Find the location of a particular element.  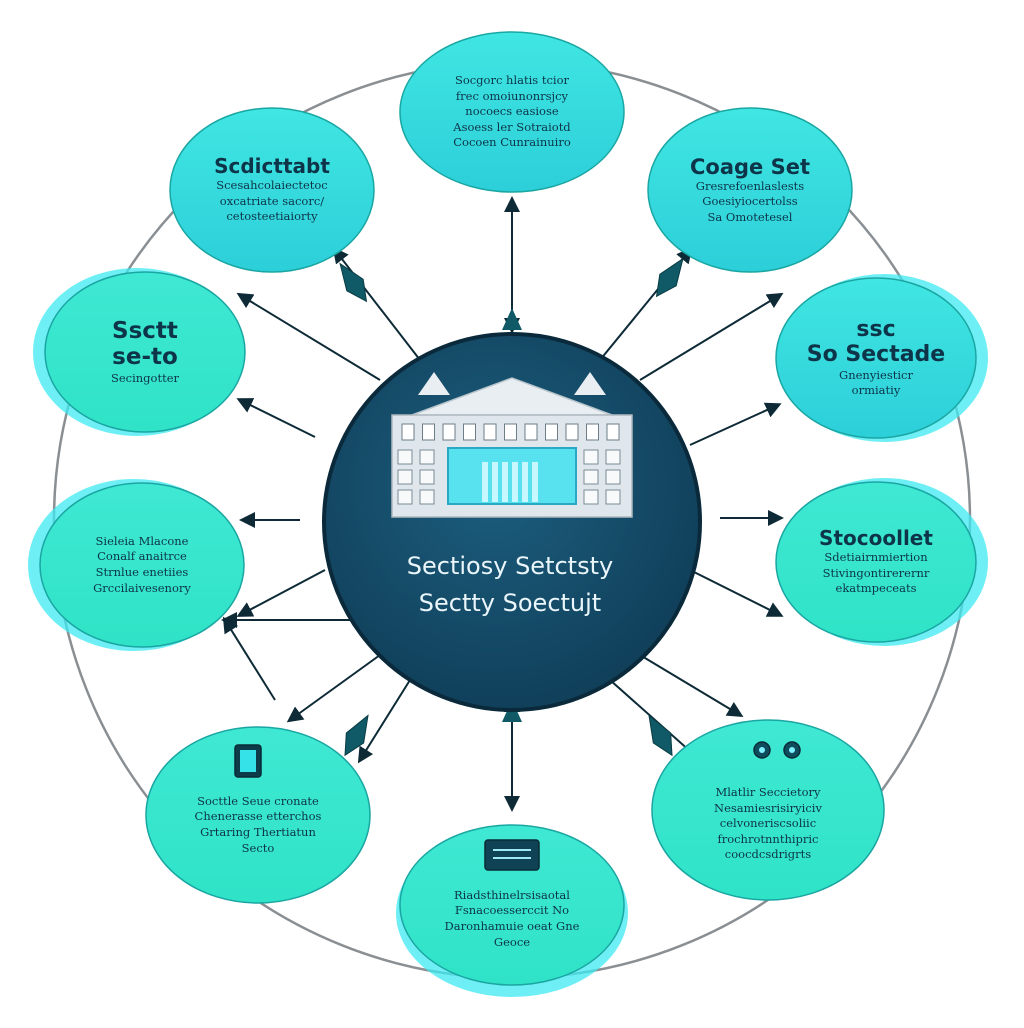

pointer-bottom-left is located at coordinates (356, 735).